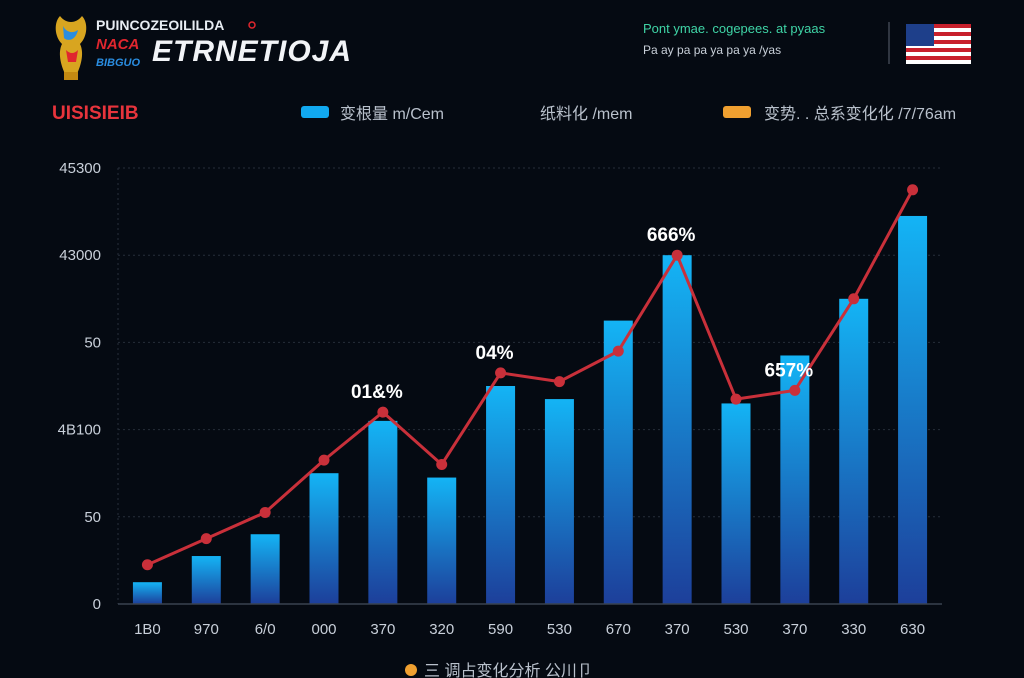 This screenshot has height=678, width=1024. What do you see at coordinates (323, 629) in the screenshot?
I see `x-tick-label: 000` at bounding box center [323, 629].